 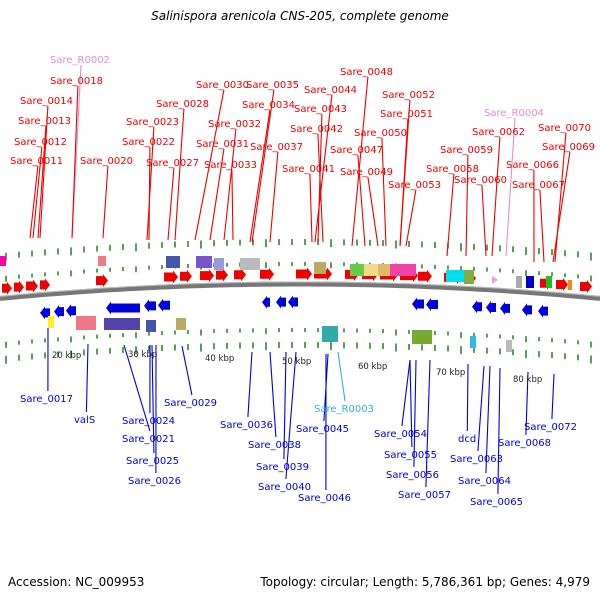 I want to click on gene-label-top: Sare_0030, so click(x=222, y=85).